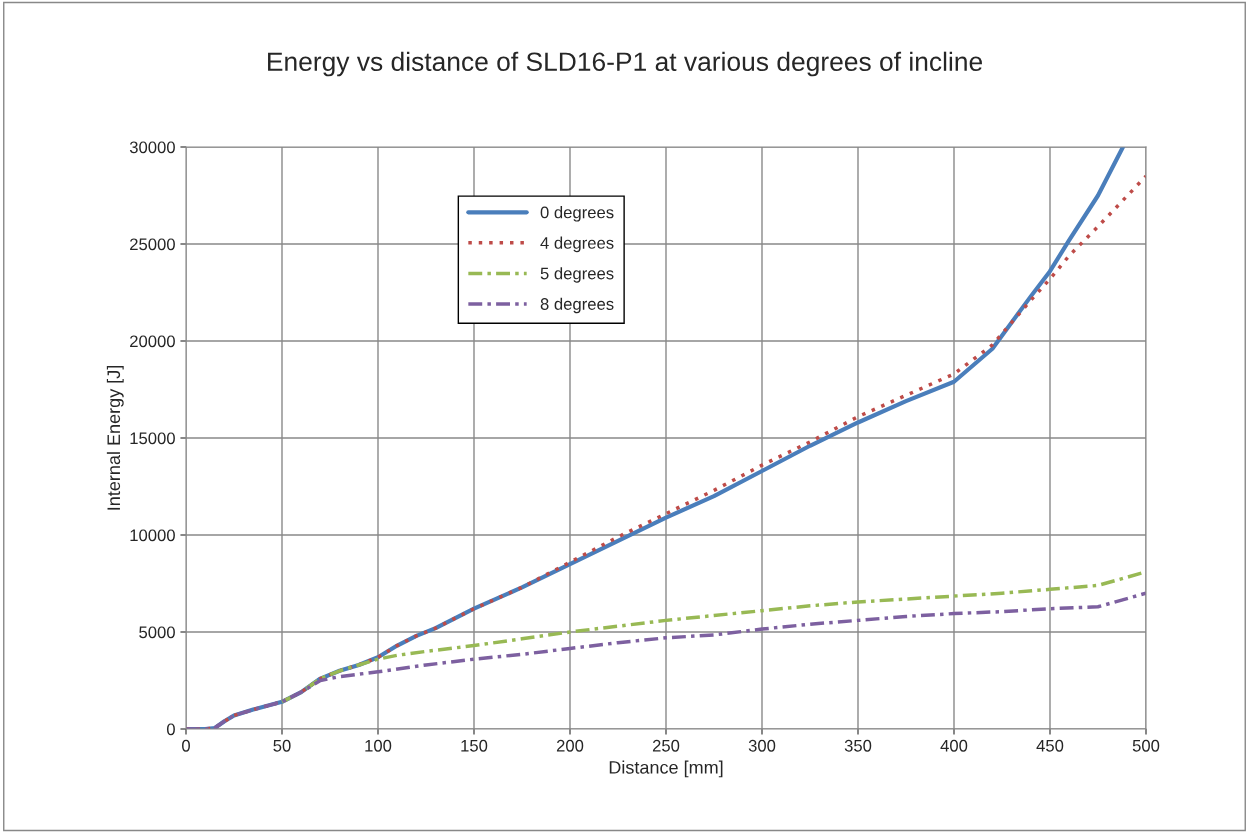  Describe the element at coordinates (858, 745) in the screenshot. I see `x-tick-label: 350` at that location.